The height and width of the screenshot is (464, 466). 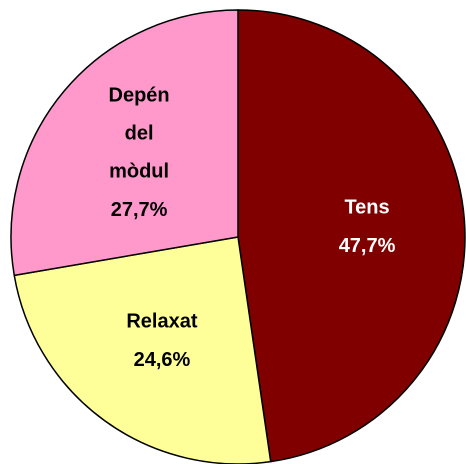 I want to click on slice-label: Tens, so click(x=366, y=208).